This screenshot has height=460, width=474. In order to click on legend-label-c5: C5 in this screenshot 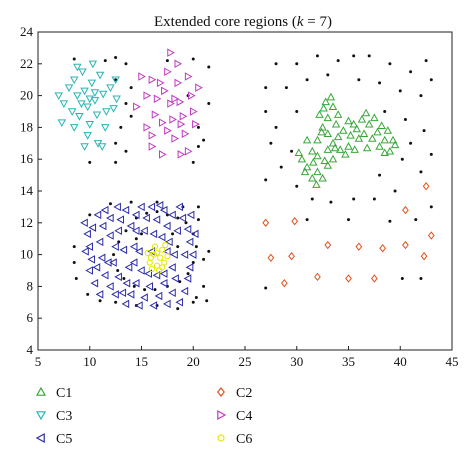, I will do `click(64, 439)`.